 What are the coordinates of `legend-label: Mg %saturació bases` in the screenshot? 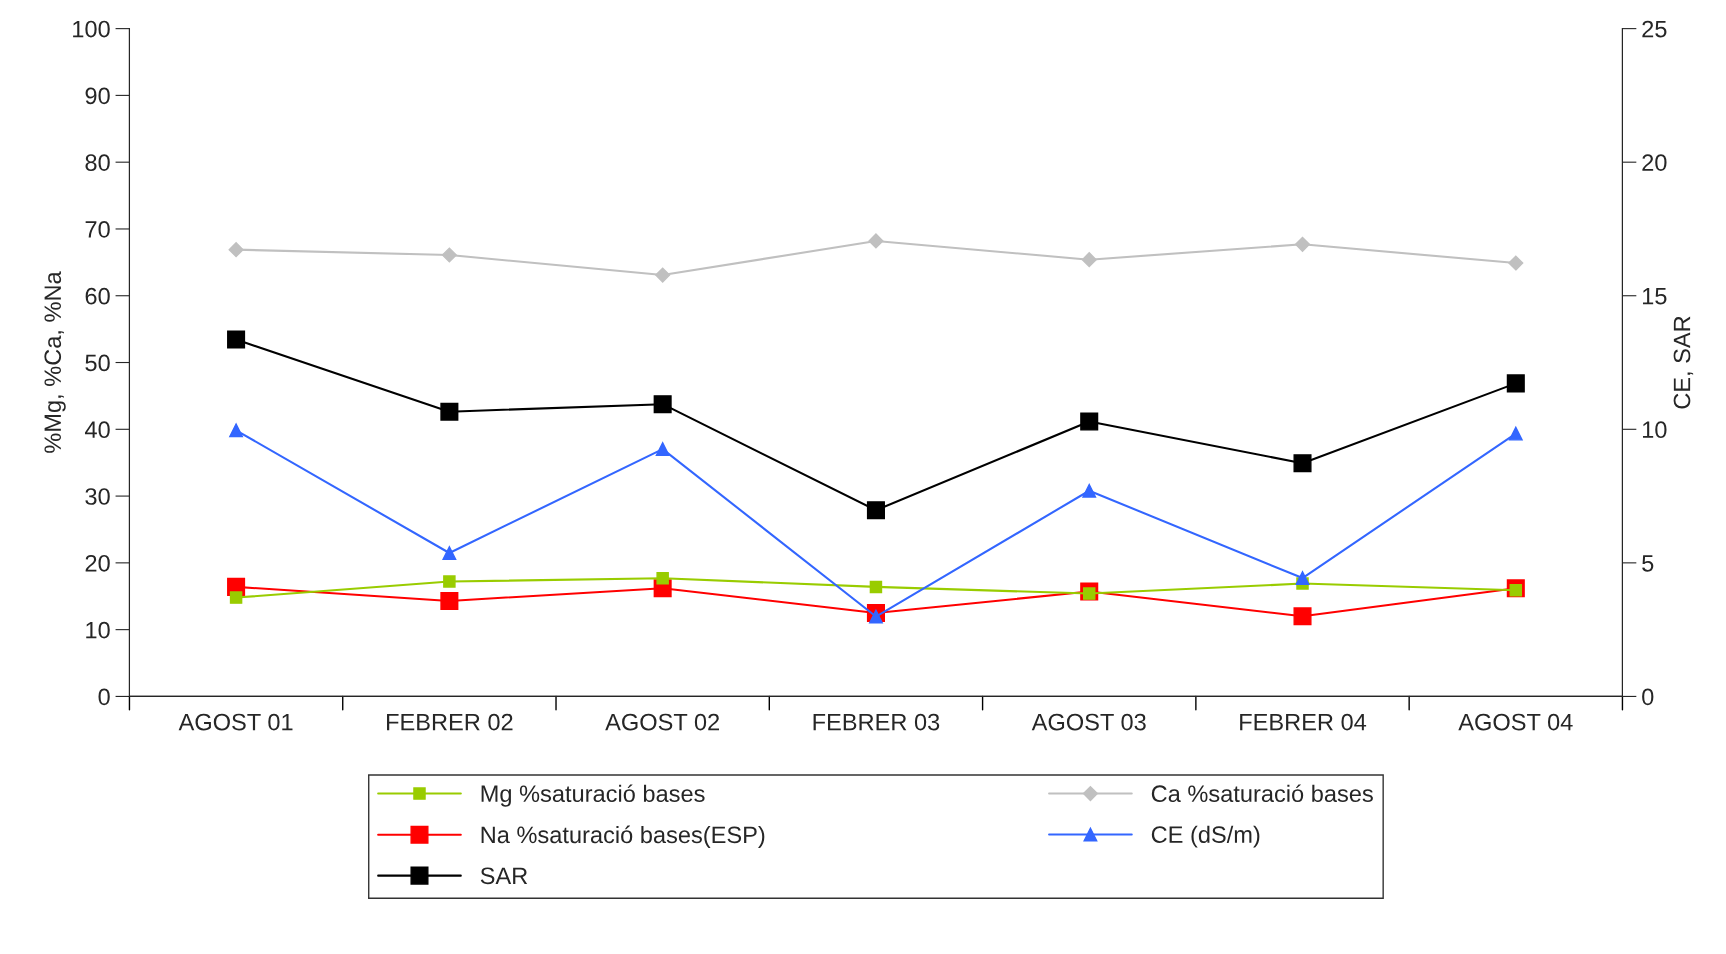 It's located at (593, 795).